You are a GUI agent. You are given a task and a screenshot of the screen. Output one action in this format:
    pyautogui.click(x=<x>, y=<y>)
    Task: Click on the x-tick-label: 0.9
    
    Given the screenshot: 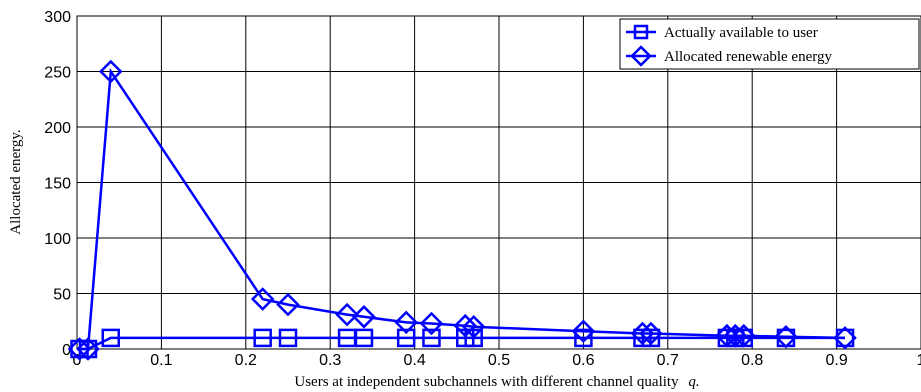 What is the action you would take?
    pyautogui.click(x=836, y=360)
    